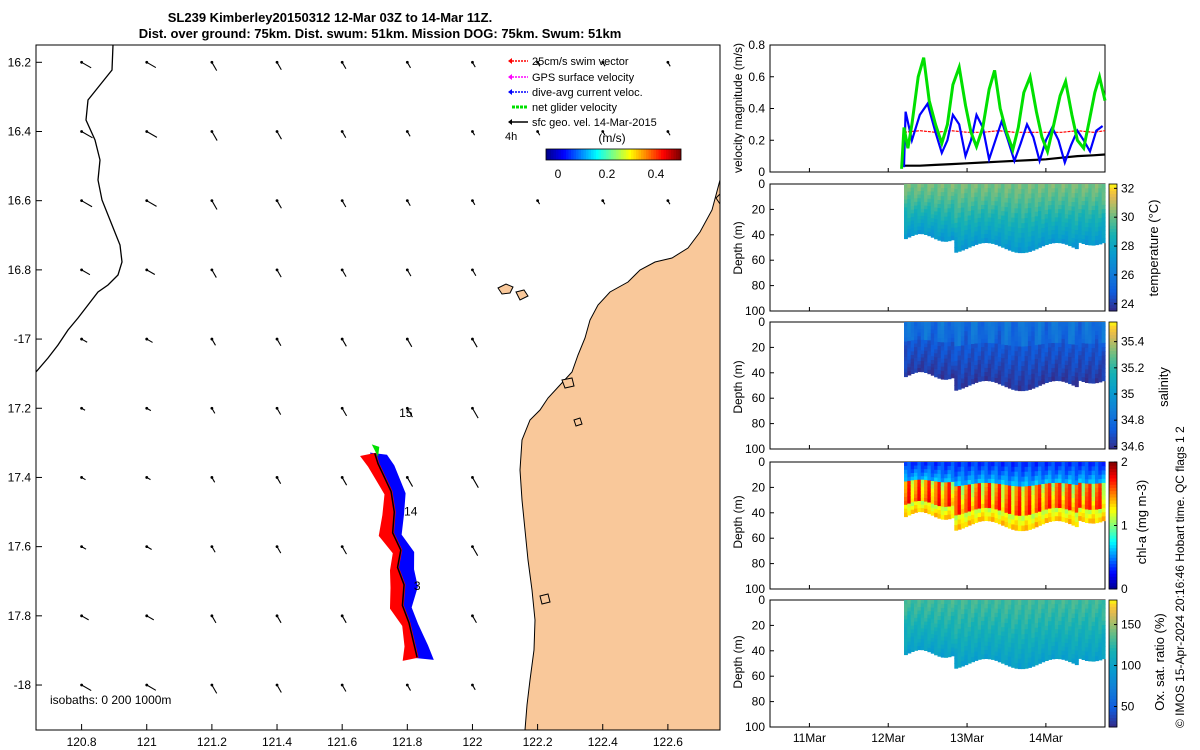 The image size is (1200, 750). What do you see at coordinates (1113, 224) in the screenshot?
I see `temperature-colorbar-swatch` at bounding box center [1113, 224].